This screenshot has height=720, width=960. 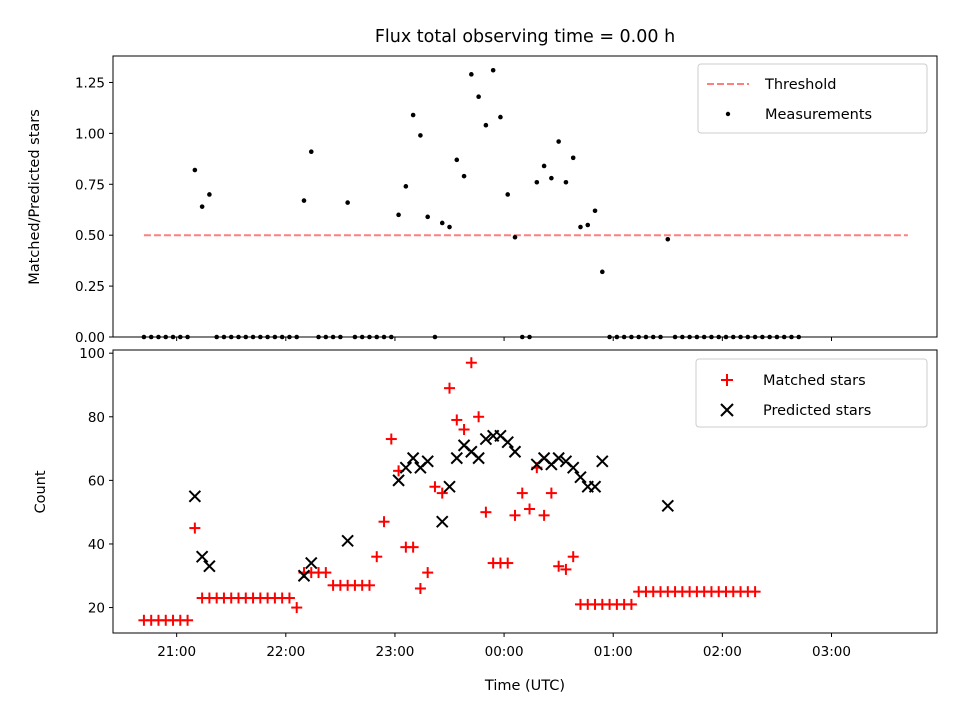 I want to click on x-axis-label: Time (UTC), so click(x=524, y=686).